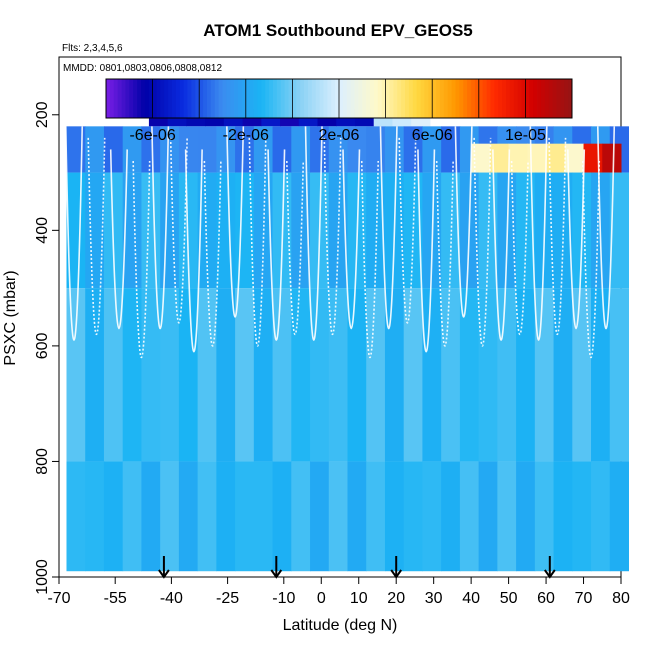 Image resolution: width=650 pixels, height=650 pixels. What do you see at coordinates (42, 230) in the screenshot?
I see `y-tick-label: 400` at bounding box center [42, 230].